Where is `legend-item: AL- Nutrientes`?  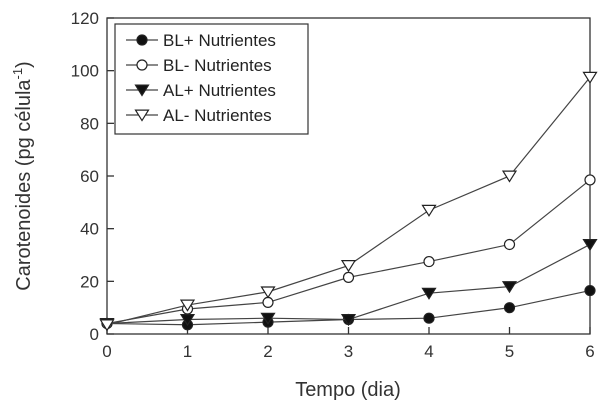
legend-item: AL- Nutrientes is located at coordinates (199, 115).